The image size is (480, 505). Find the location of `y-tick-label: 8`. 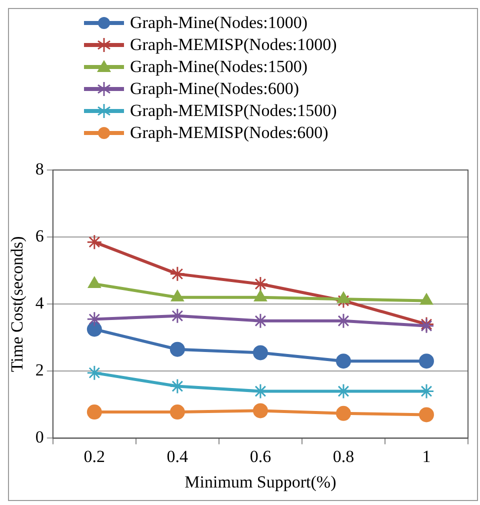

y-tick-label: 8 is located at coordinates (39, 168).